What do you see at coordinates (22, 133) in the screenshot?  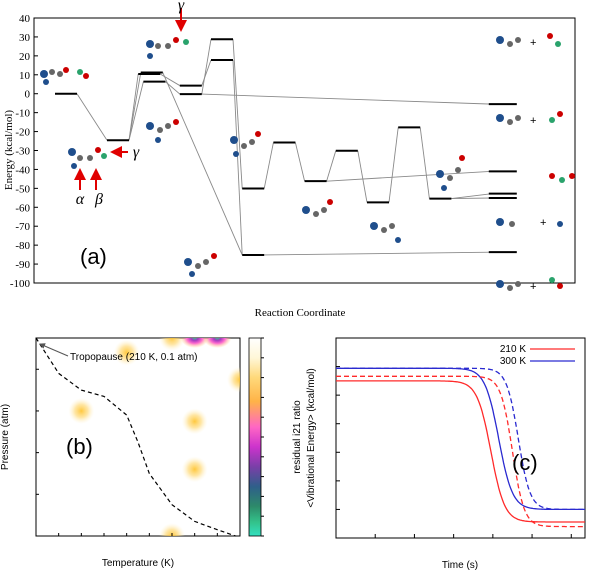 I see `energy-tick-label: -20` at bounding box center [22, 133].